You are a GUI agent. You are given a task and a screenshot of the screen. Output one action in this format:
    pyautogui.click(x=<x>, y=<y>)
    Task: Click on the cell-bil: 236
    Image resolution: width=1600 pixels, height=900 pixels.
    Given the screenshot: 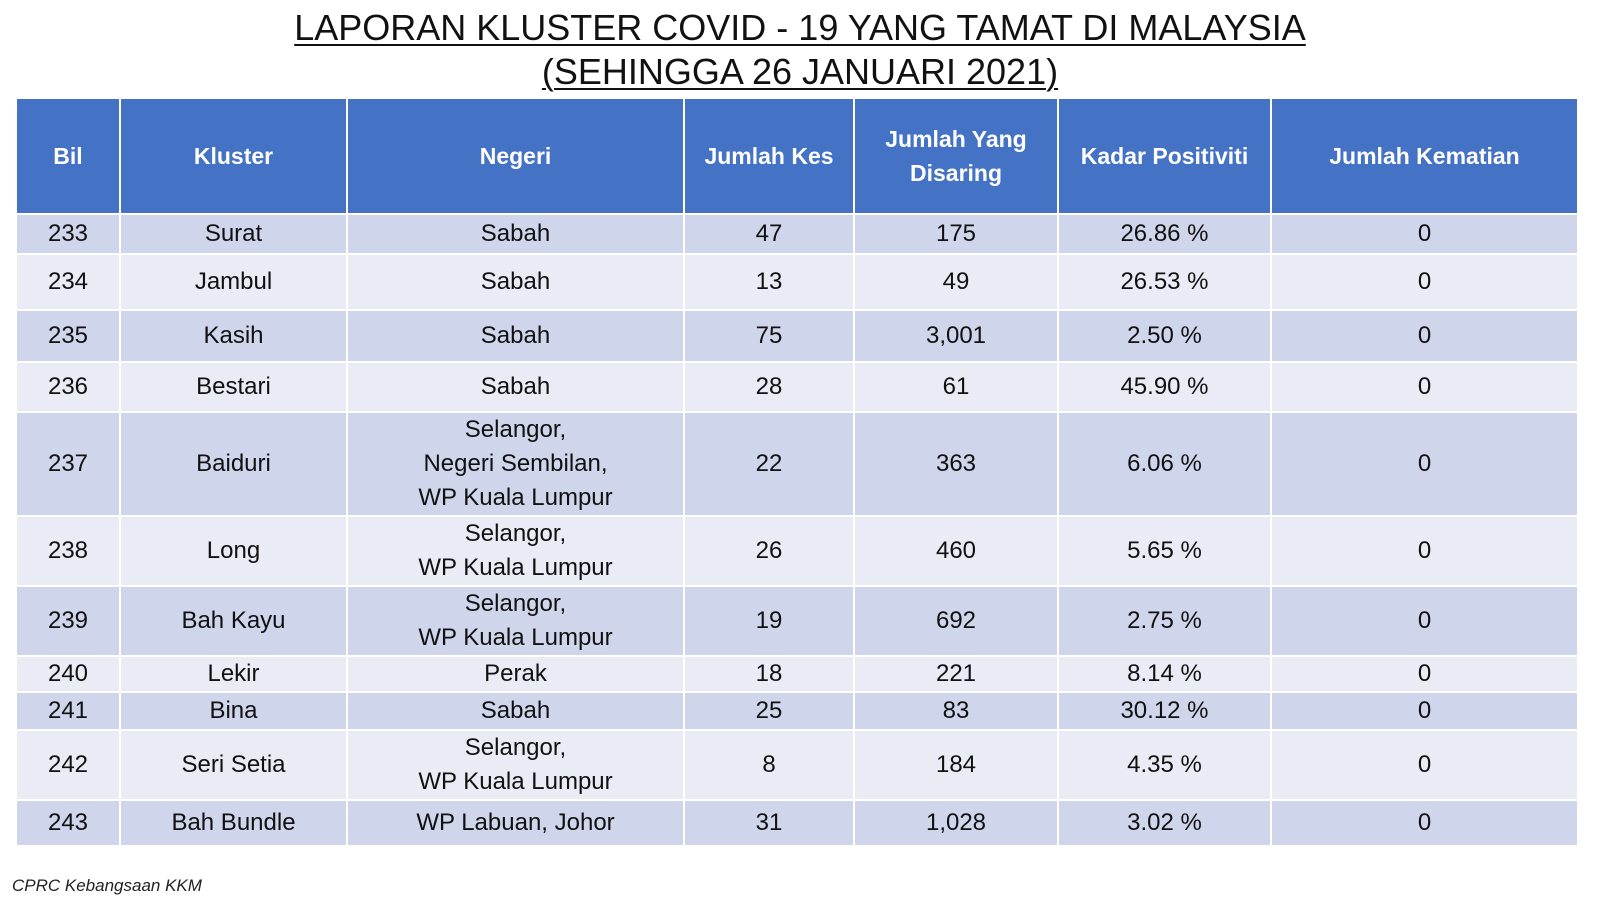 What is the action you would take?
    pyautogui.click(x=68, y=387)
    